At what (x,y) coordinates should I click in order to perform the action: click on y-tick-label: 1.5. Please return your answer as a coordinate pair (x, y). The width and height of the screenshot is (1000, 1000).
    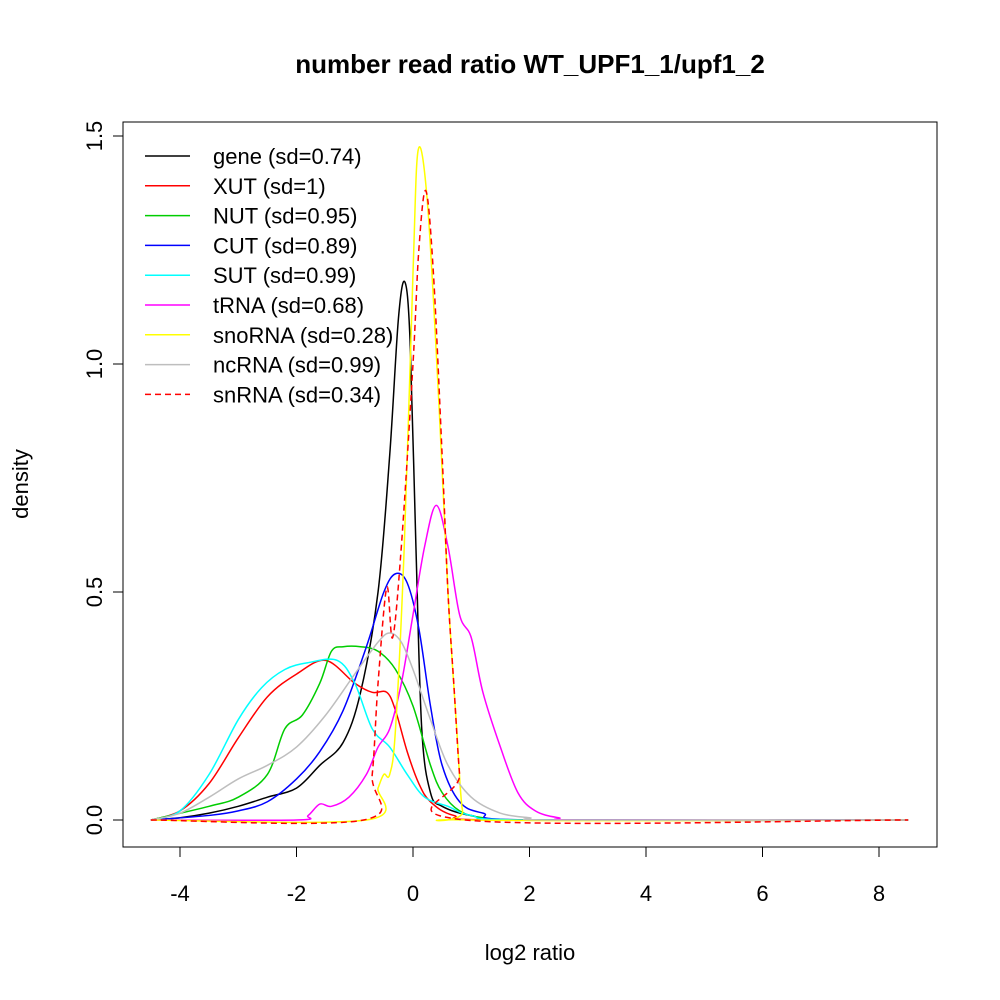
    Looking at the image, I should click on (94, 136).